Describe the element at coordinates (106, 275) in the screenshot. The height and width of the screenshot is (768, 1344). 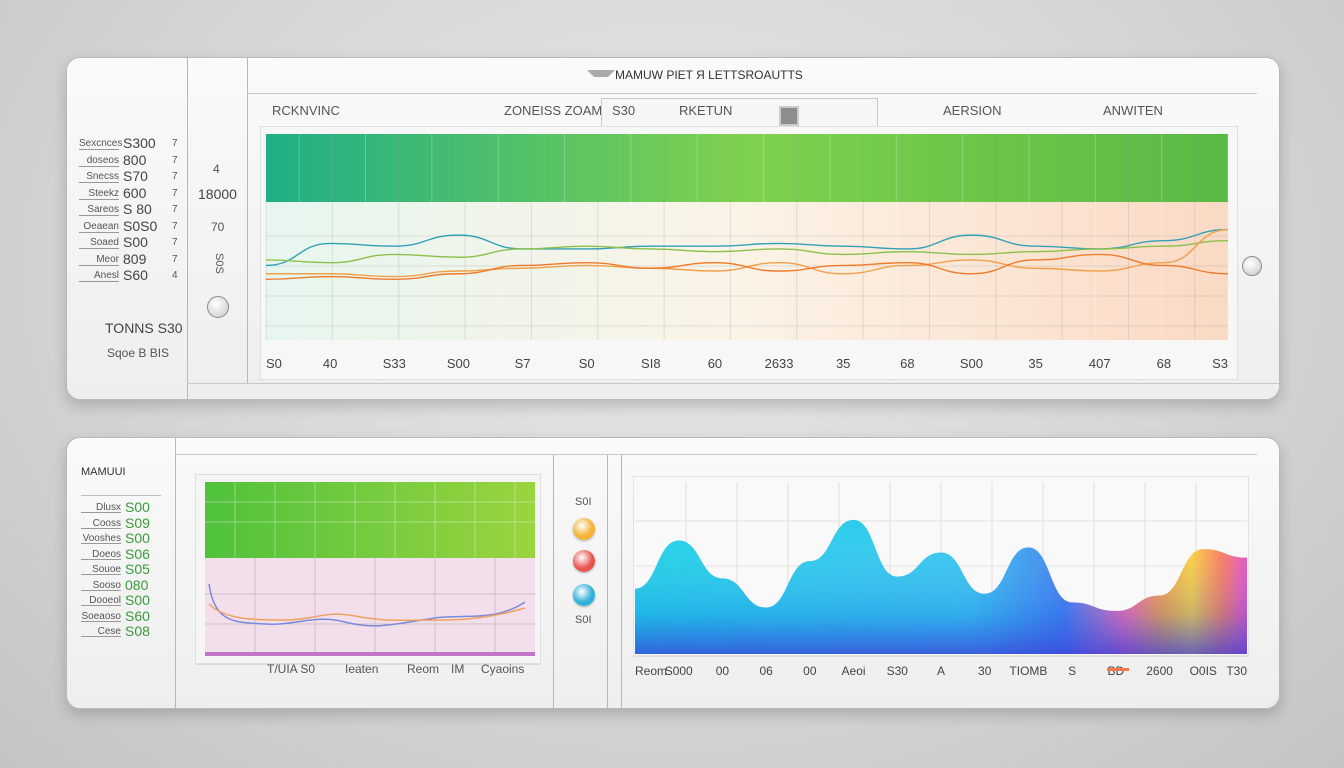
I see `side-row-label: Anesl` at that location.